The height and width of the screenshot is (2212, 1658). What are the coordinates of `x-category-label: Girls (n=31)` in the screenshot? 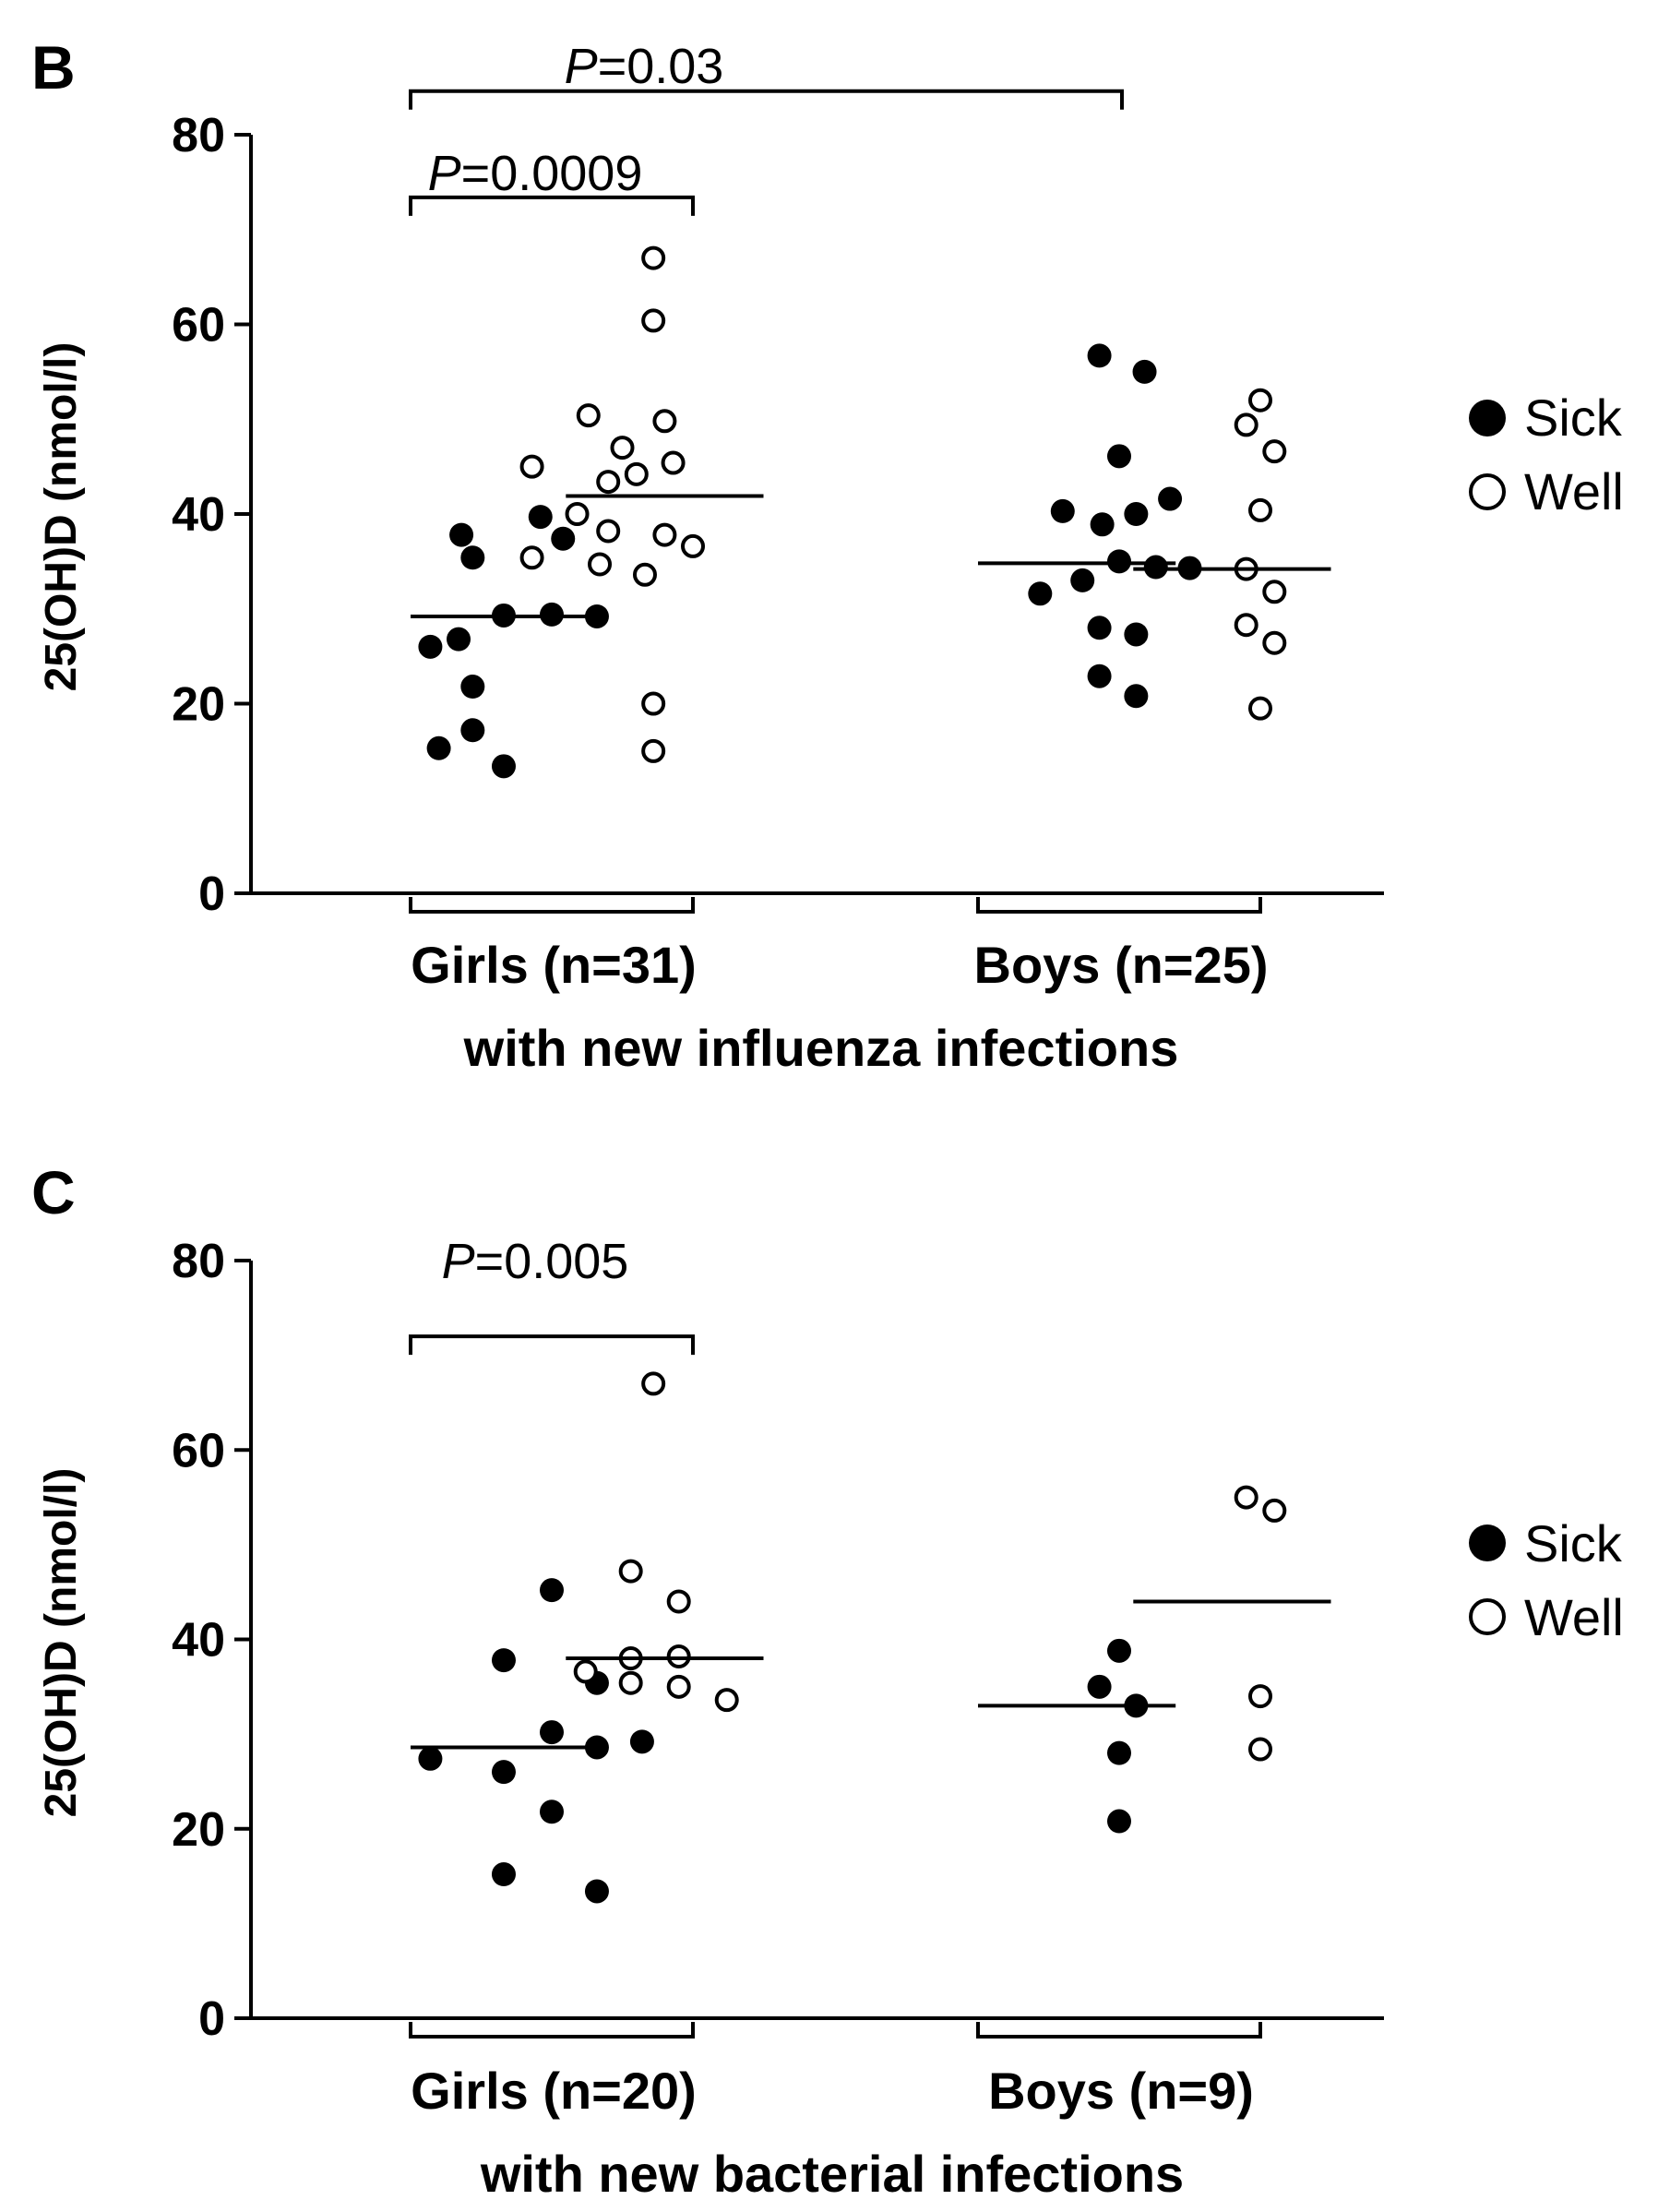 It's located at (554, 965).